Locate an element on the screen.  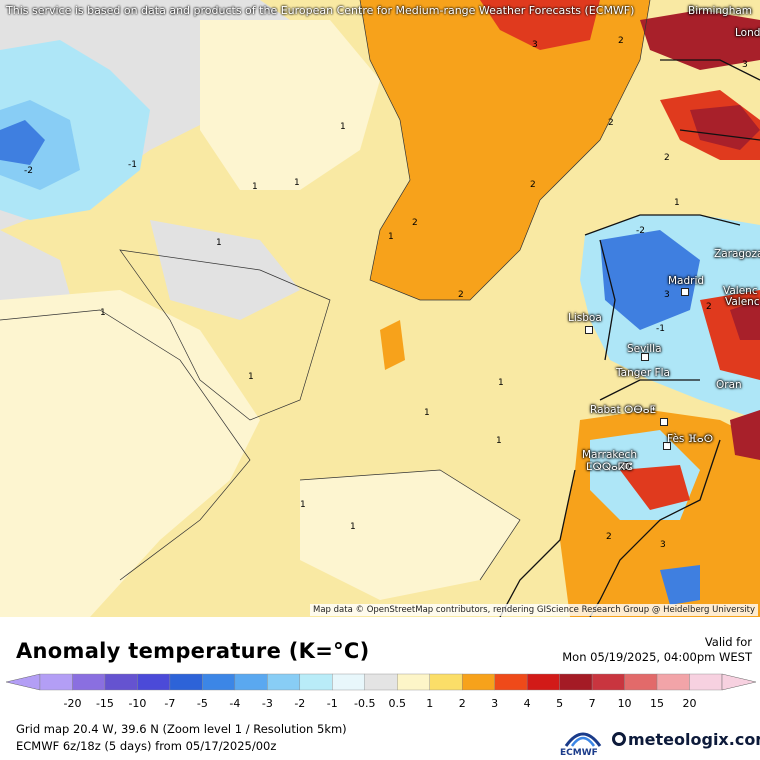
meteologix-icon is located at coordinates (619, 739).